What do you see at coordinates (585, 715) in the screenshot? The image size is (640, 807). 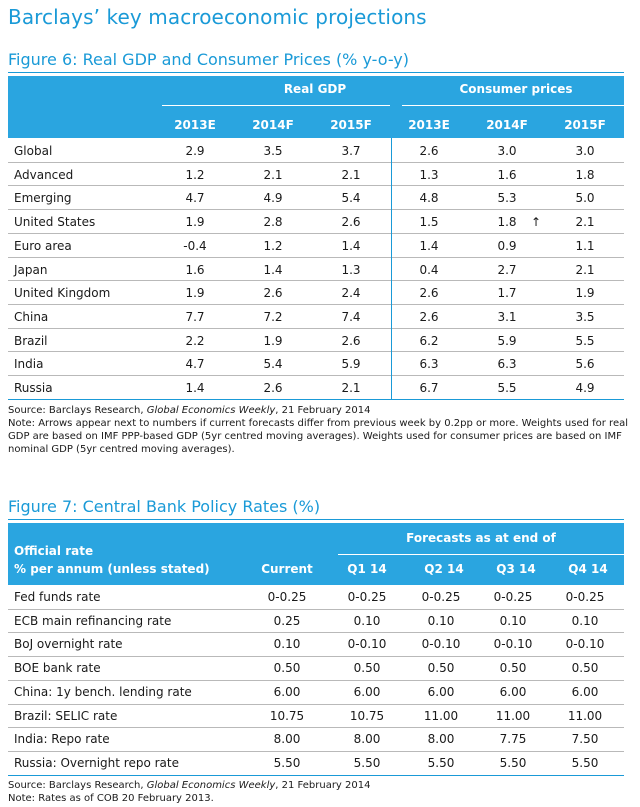 I see `table-cell: 11.00` at bounding box center [585, 715].